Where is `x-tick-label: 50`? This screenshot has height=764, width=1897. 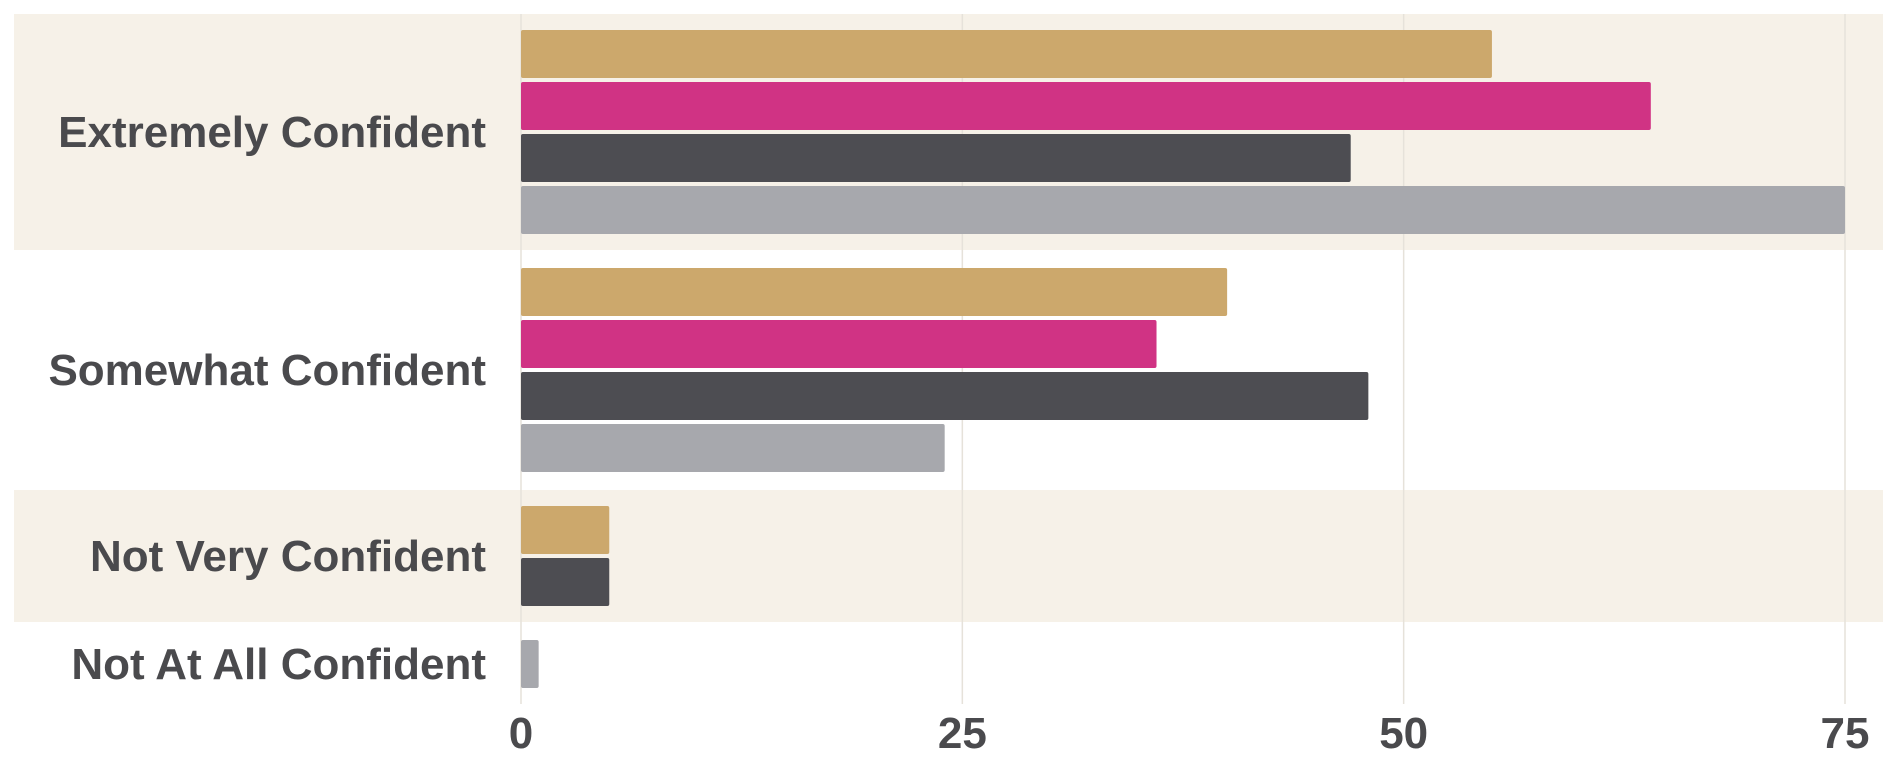
x-tick-label: 50 is located at coordinates (1403, 733).